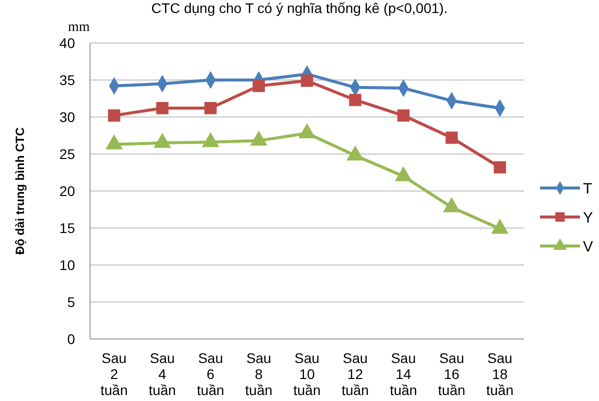 This screenshot has width=599, height=401. Describe the element at coordinates (404, 374) in the screenshot. I see `x-tick-label: Sau 14 tuần` at that location.